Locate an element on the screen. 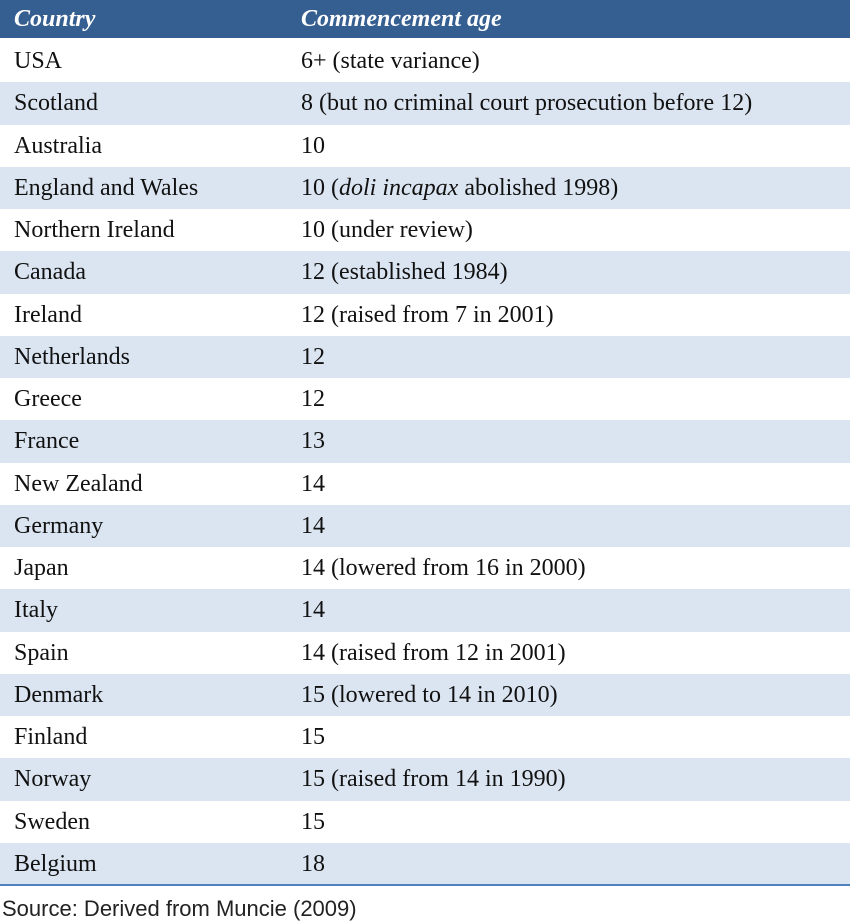 Image resolution: width=850 pixels, height=921 pixels. country-cell: France is located at coordinates (47, 441).